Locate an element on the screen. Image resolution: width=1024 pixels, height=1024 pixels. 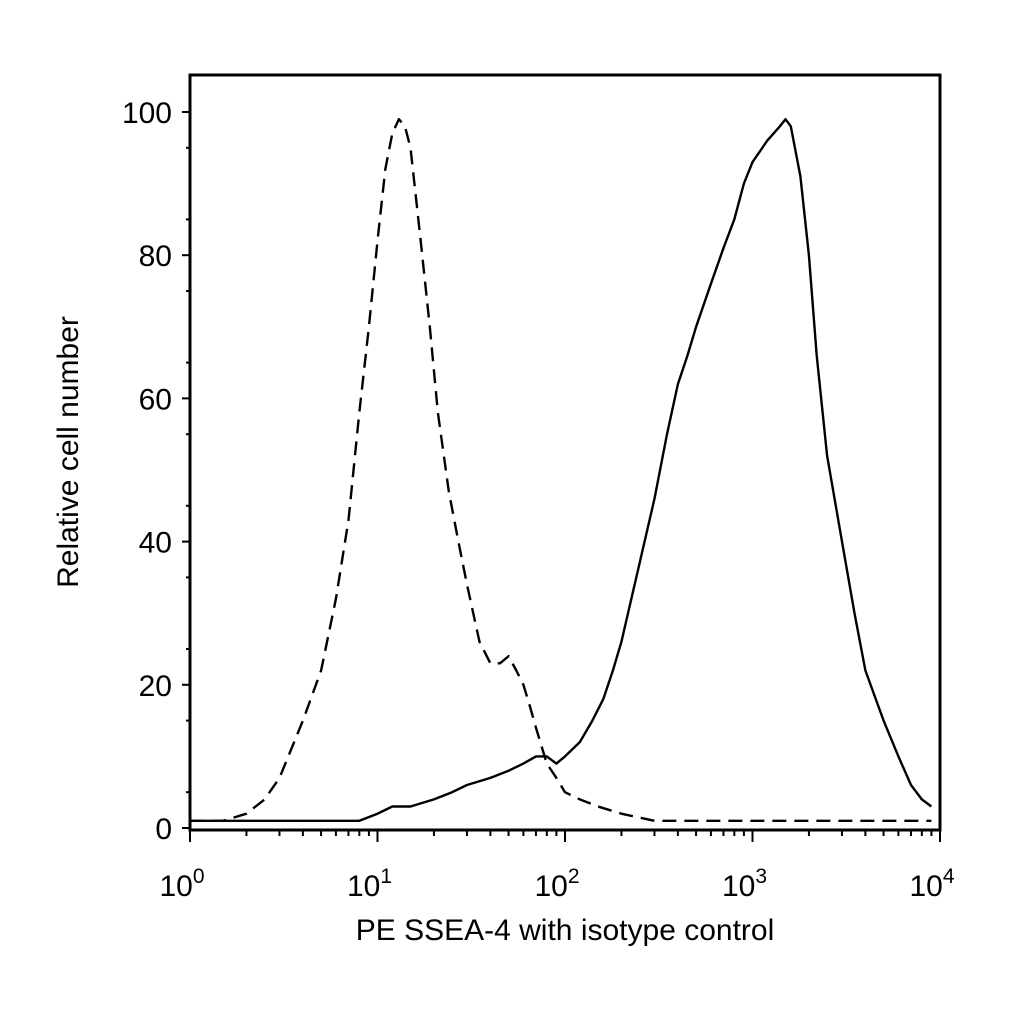
x-tick-label: 10² is located at coordinates (556, 884).